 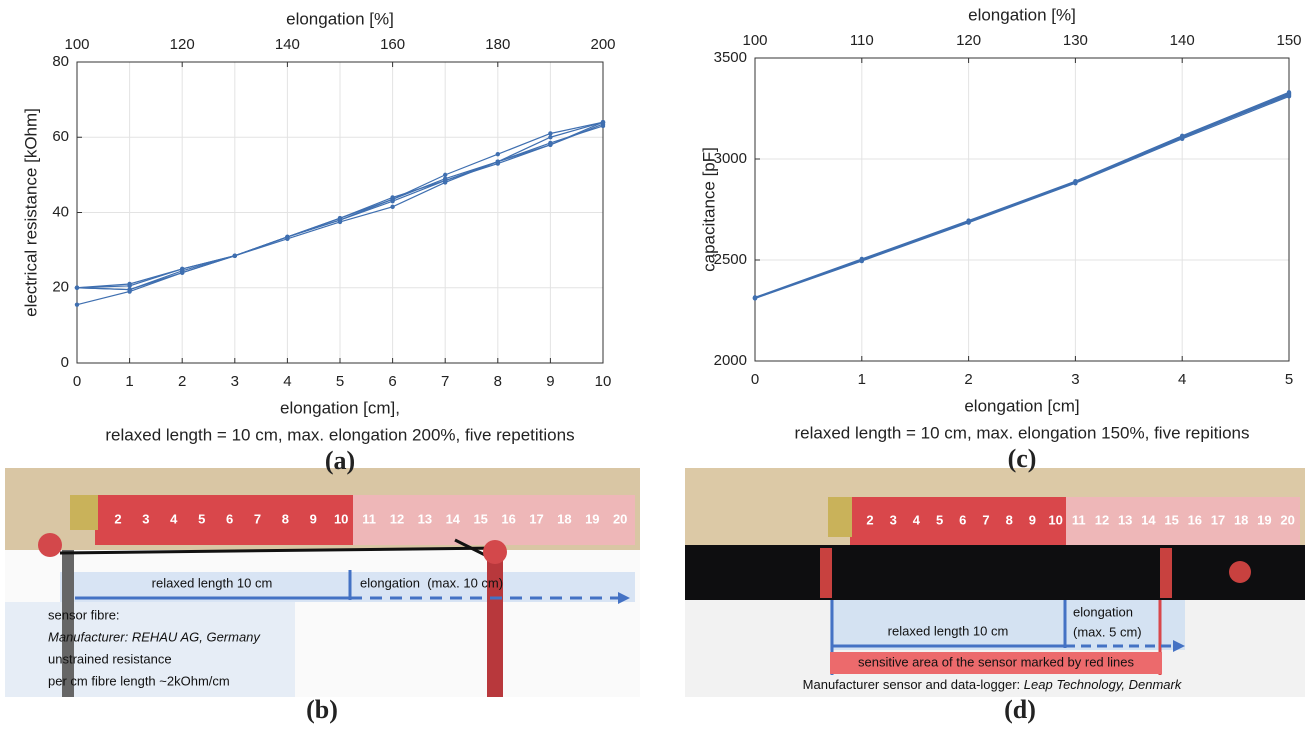 What do you see at coordinates (150, 649) in the screenshot?
I see `highlight` at bounding box center [150, 649].